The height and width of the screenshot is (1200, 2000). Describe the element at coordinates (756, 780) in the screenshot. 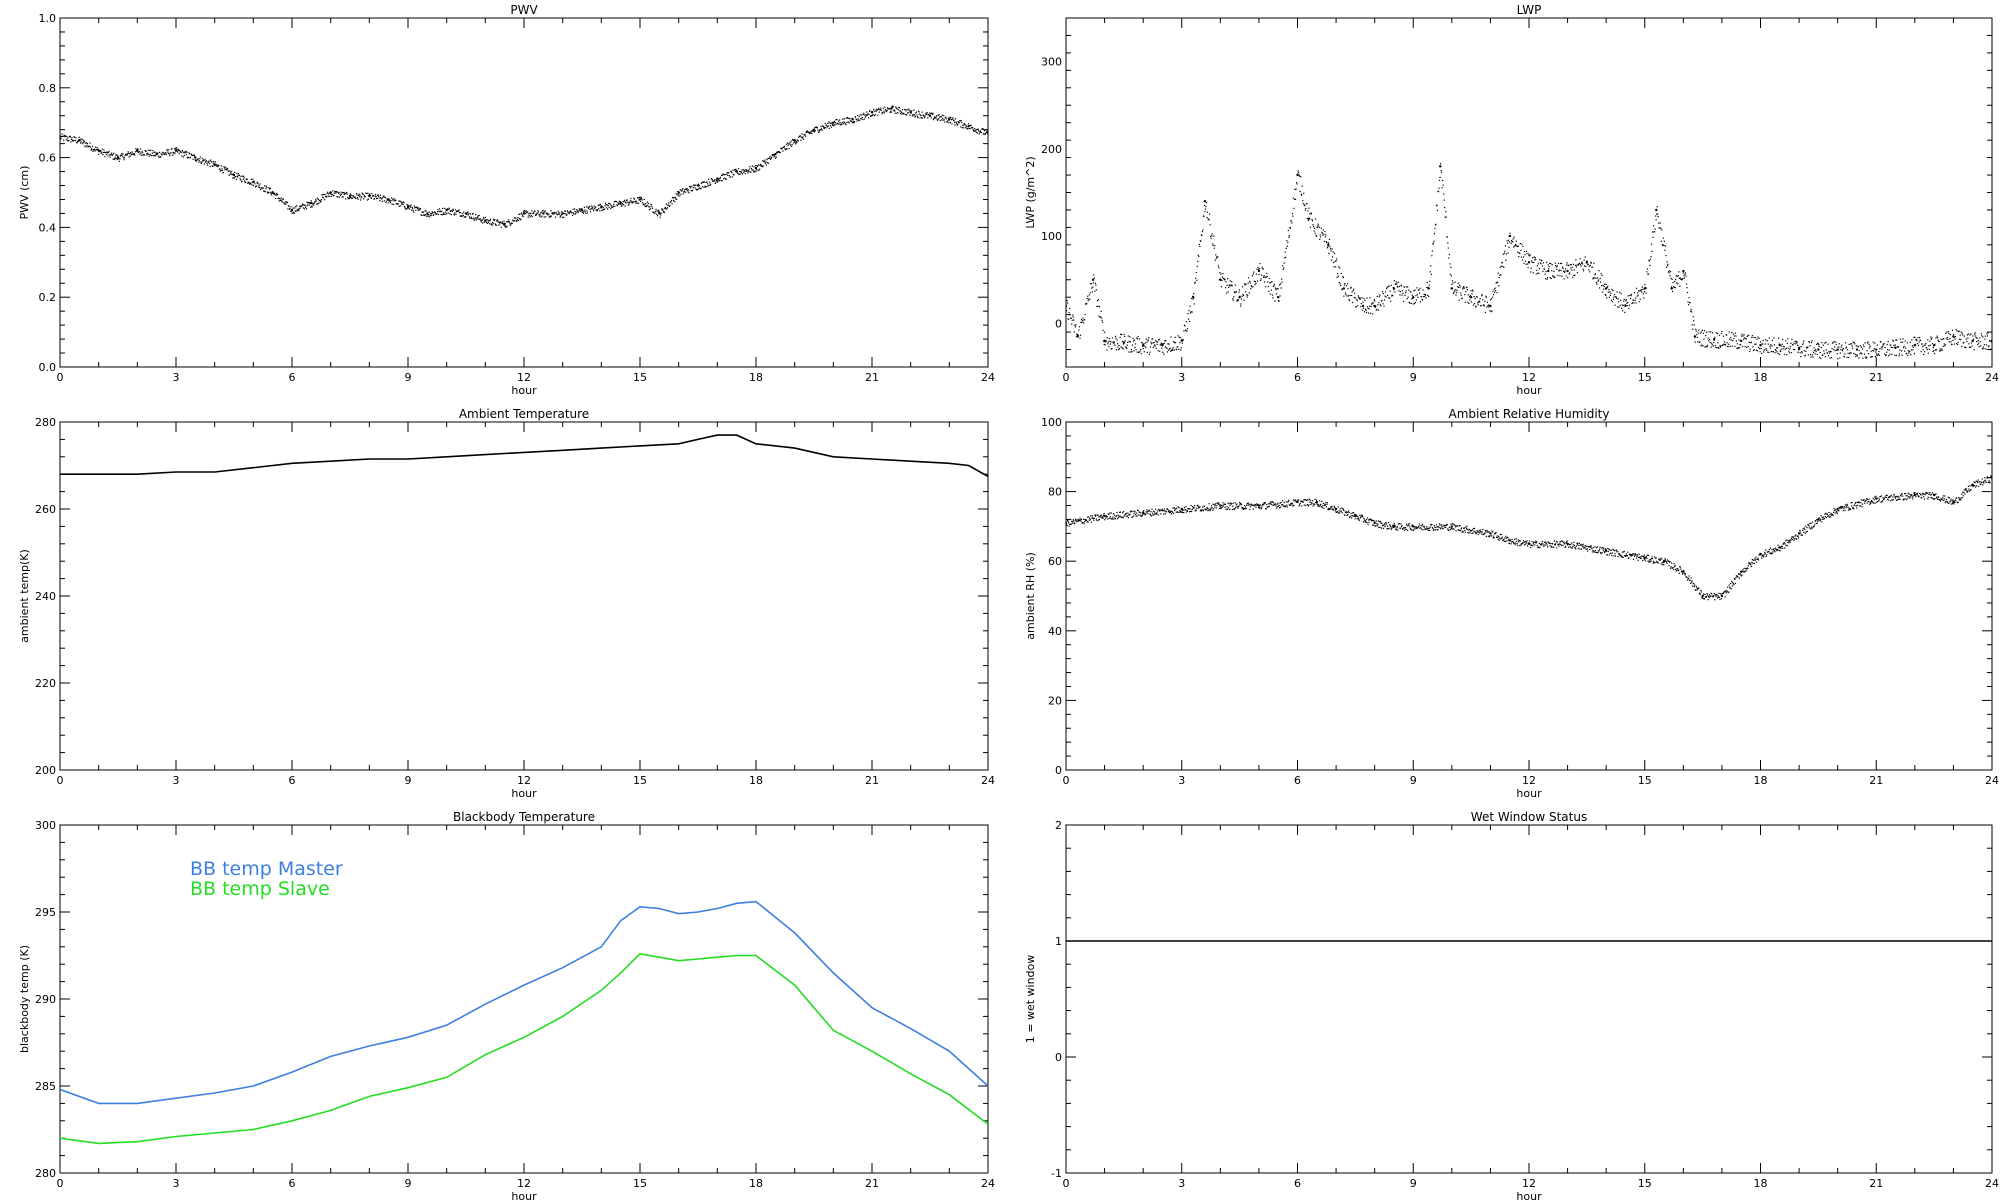

I see `x-tick-label: 18` at that location.